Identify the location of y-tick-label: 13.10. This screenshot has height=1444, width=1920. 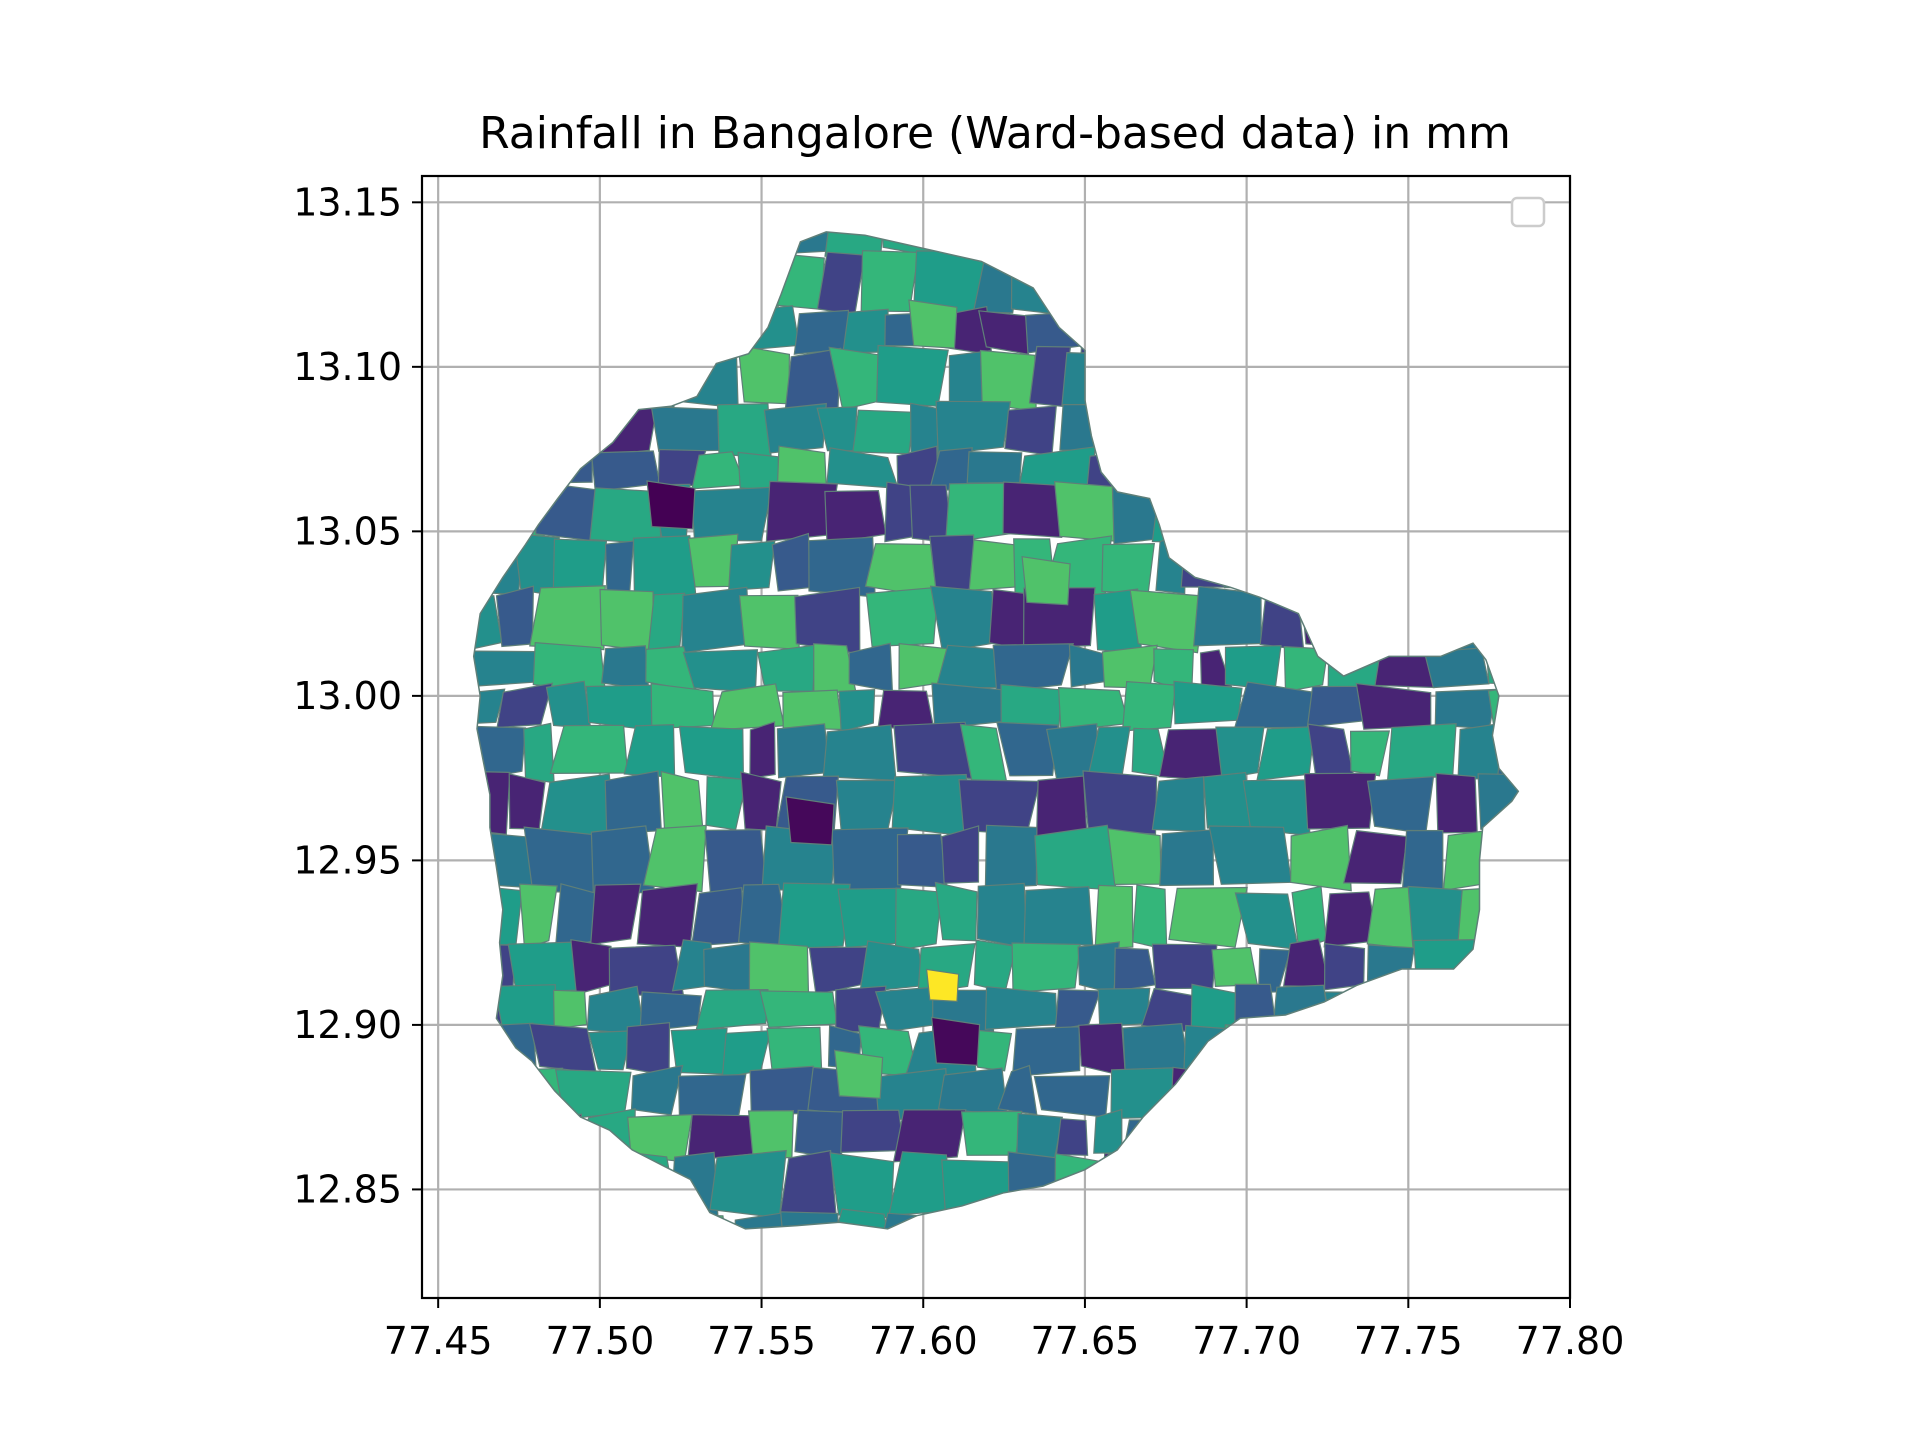
(347, 367).